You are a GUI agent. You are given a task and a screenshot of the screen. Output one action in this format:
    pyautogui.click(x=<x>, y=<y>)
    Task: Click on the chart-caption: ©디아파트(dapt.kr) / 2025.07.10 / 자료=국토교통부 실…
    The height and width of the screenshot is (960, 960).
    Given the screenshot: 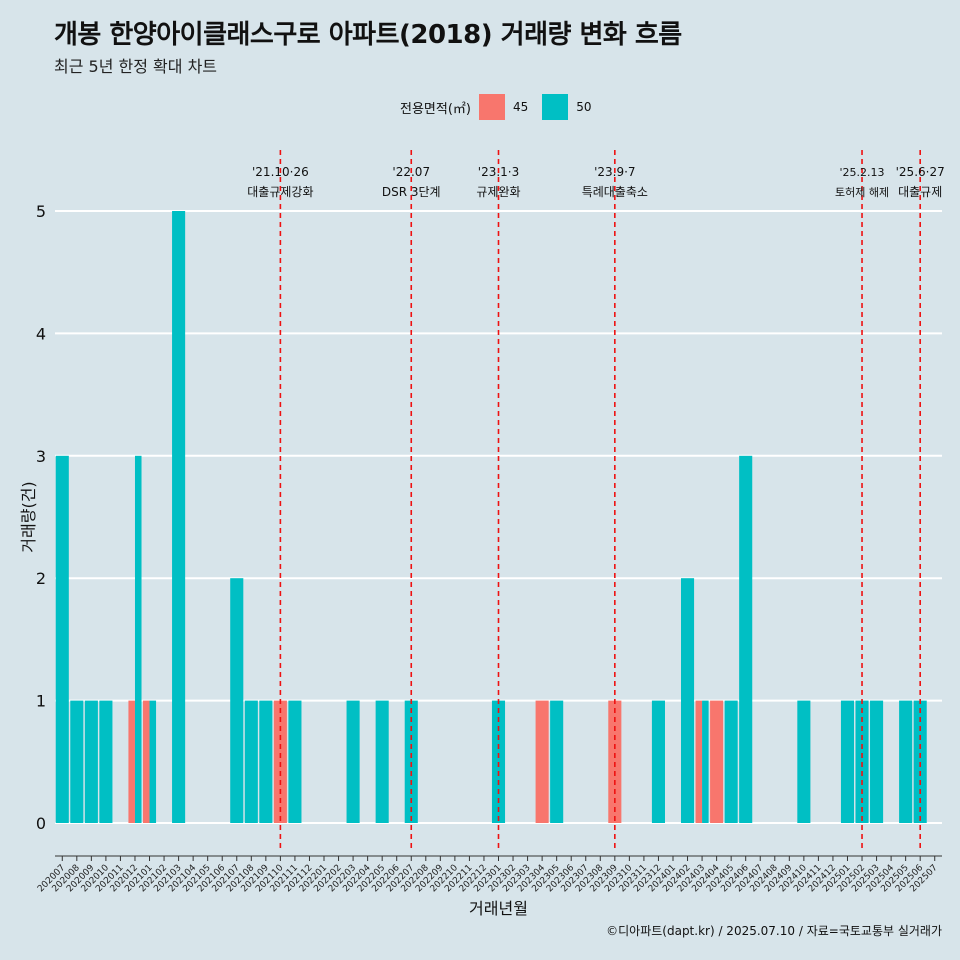 What is the action you would take?
    pyautogui.click(x=774, y=931)
    